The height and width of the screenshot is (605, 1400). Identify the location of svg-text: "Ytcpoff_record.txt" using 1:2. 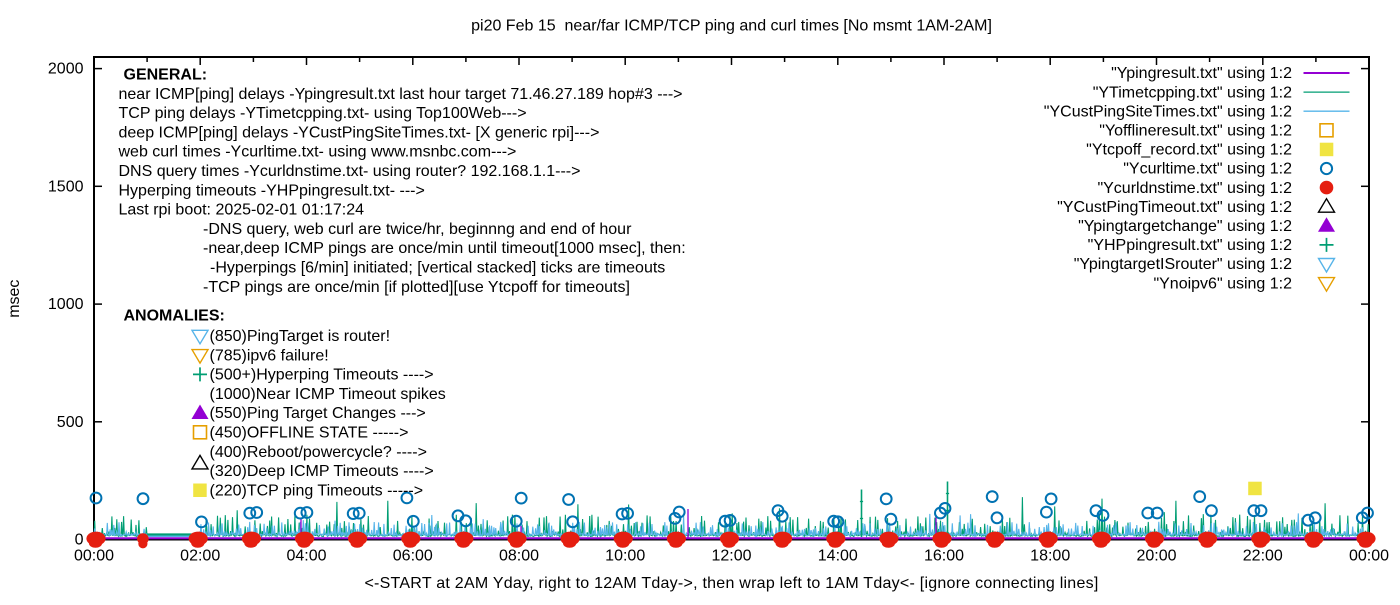
(1189, 150).